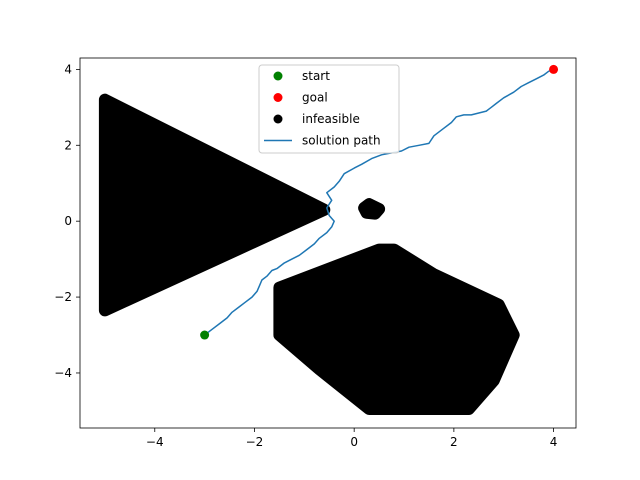 The image size is (640, 480). What do you see at coordinates (372, 209) in the screenshot?
I see `infeasible-region-blob` at bounding box center [372, 209].